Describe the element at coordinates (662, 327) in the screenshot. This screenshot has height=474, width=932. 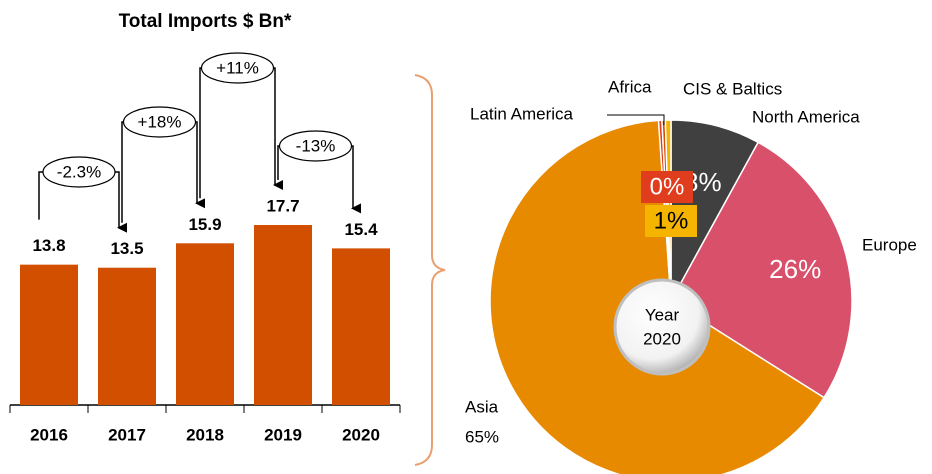
I see `center-hole` at that location.